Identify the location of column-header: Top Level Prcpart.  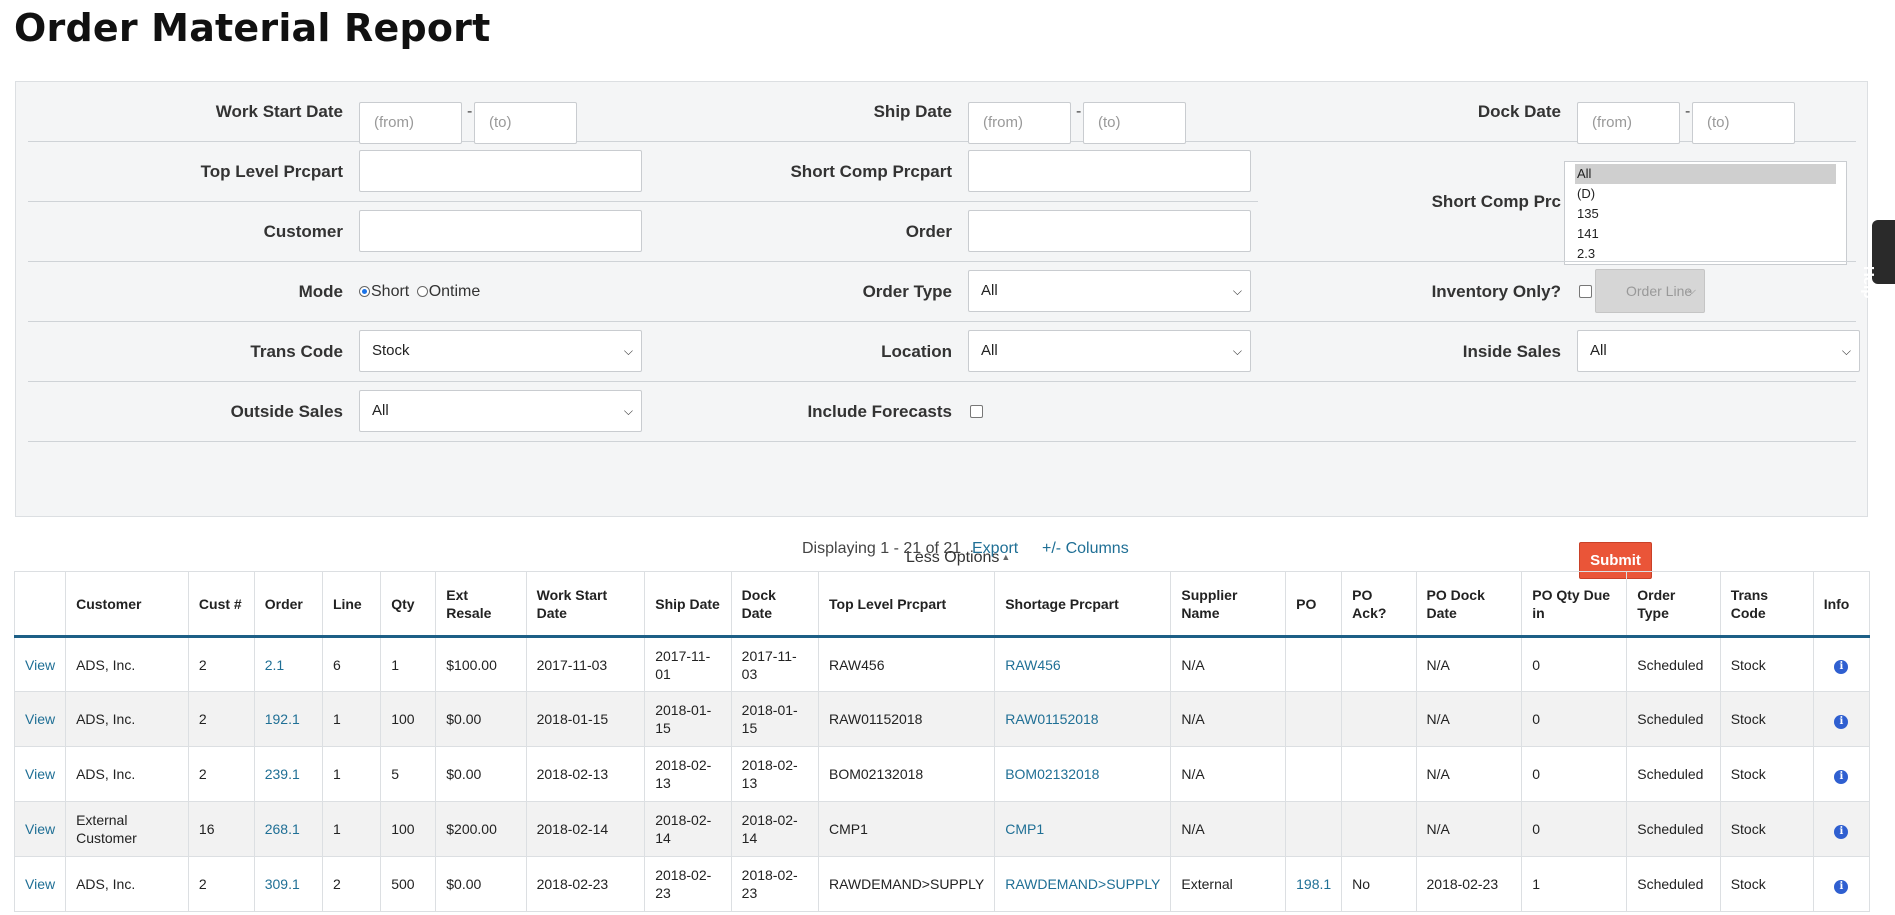
(906, 604).